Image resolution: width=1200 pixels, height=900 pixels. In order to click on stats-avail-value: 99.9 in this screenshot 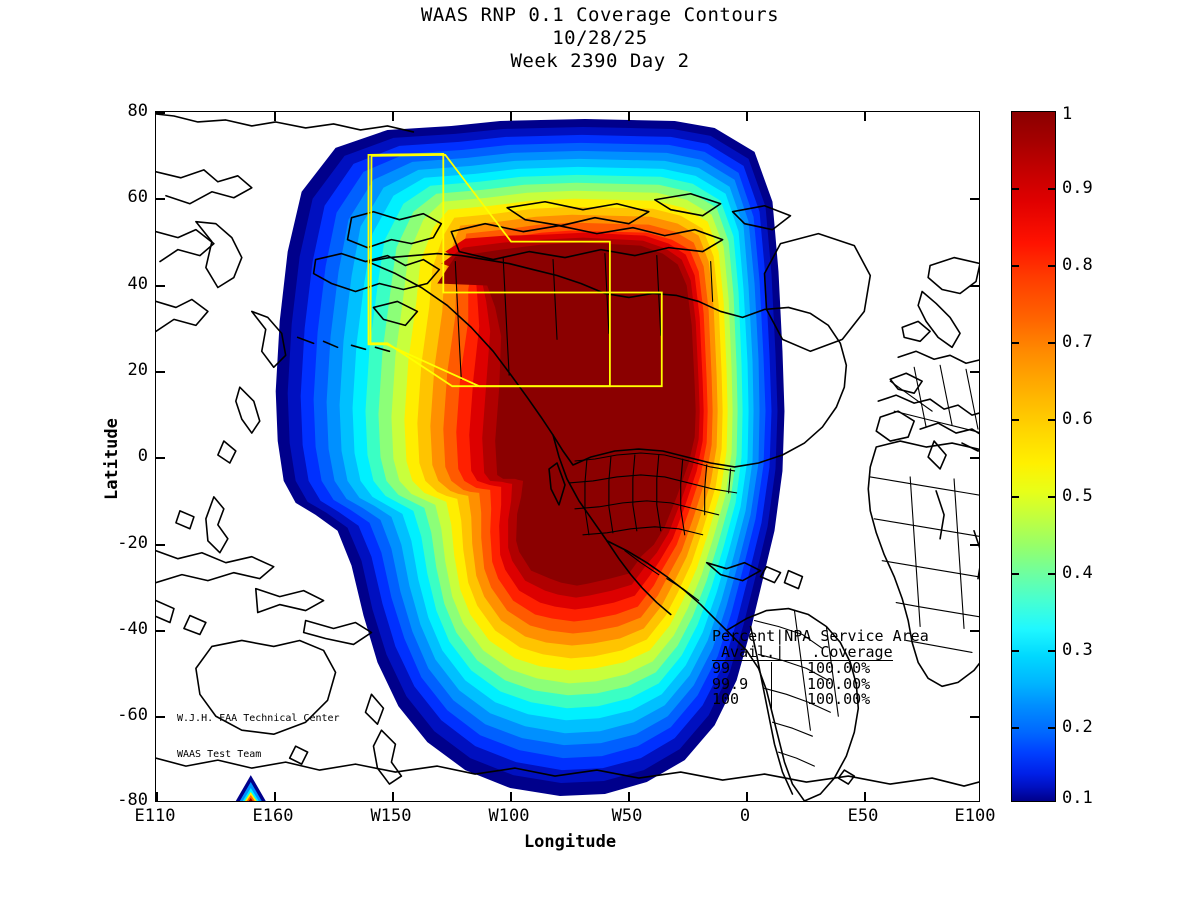, I will do `click(730, 683)`.